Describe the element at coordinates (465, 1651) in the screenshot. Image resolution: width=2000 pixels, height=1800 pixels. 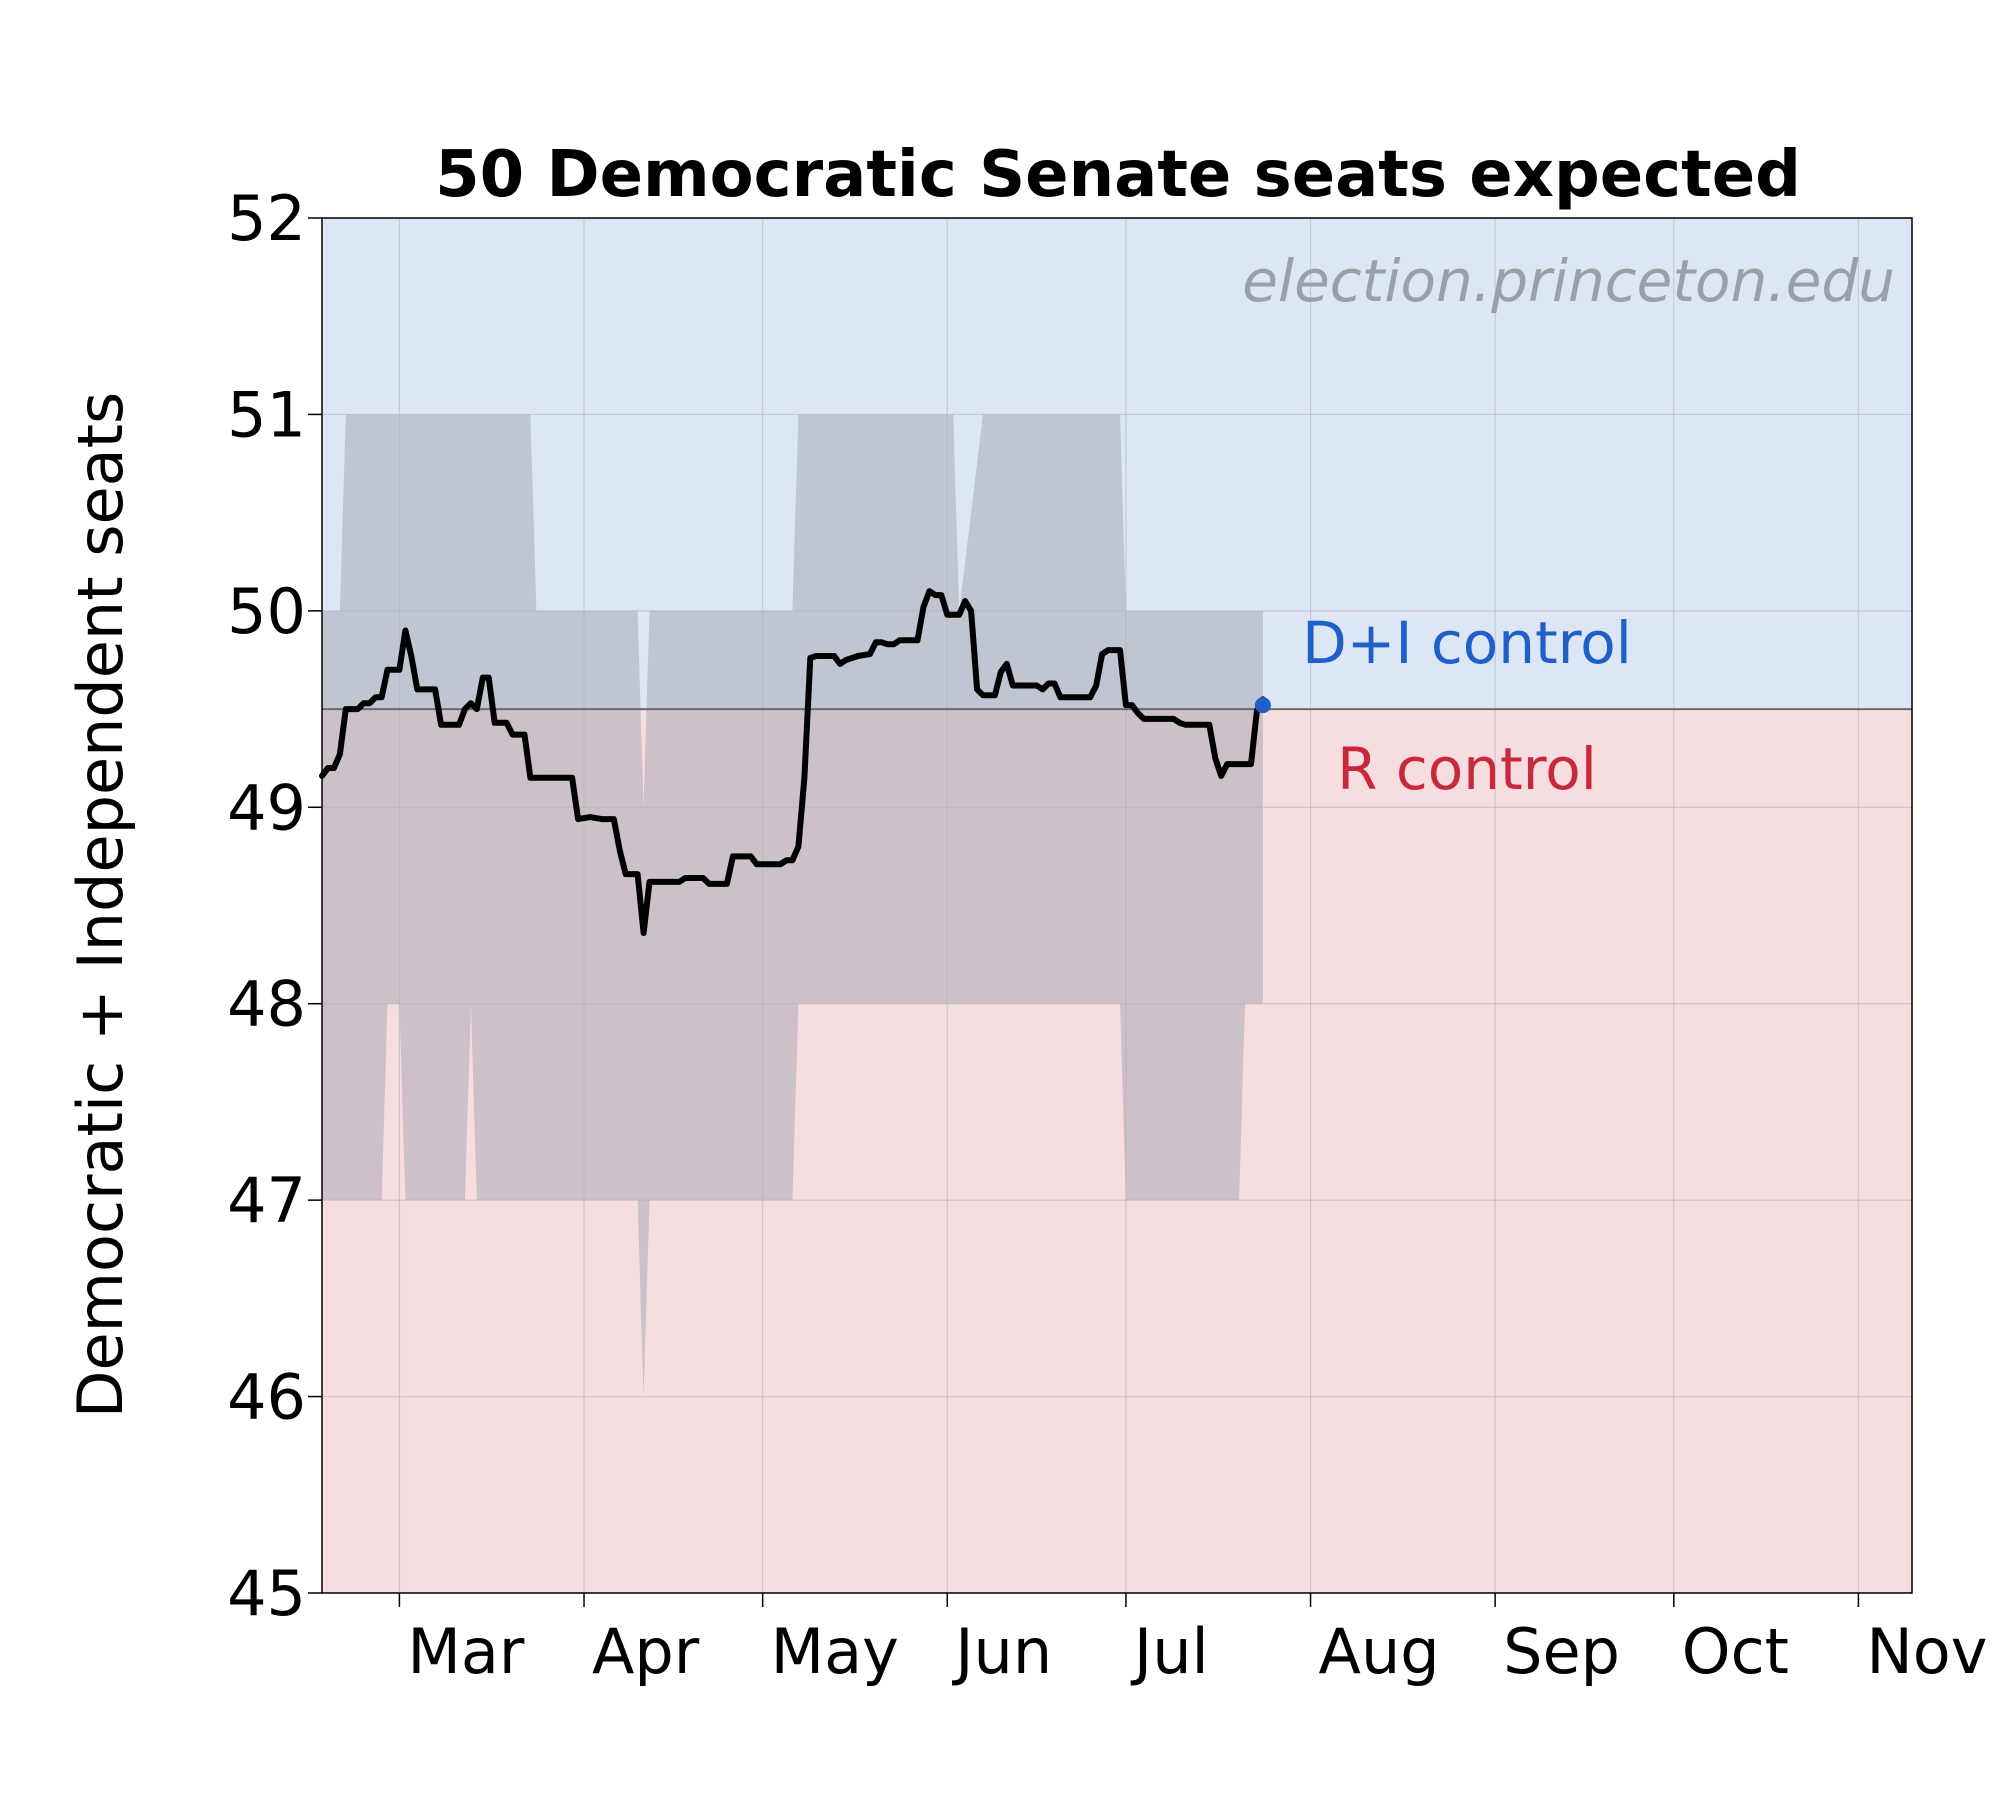
I see `x-tick-label: Mar` at that location.